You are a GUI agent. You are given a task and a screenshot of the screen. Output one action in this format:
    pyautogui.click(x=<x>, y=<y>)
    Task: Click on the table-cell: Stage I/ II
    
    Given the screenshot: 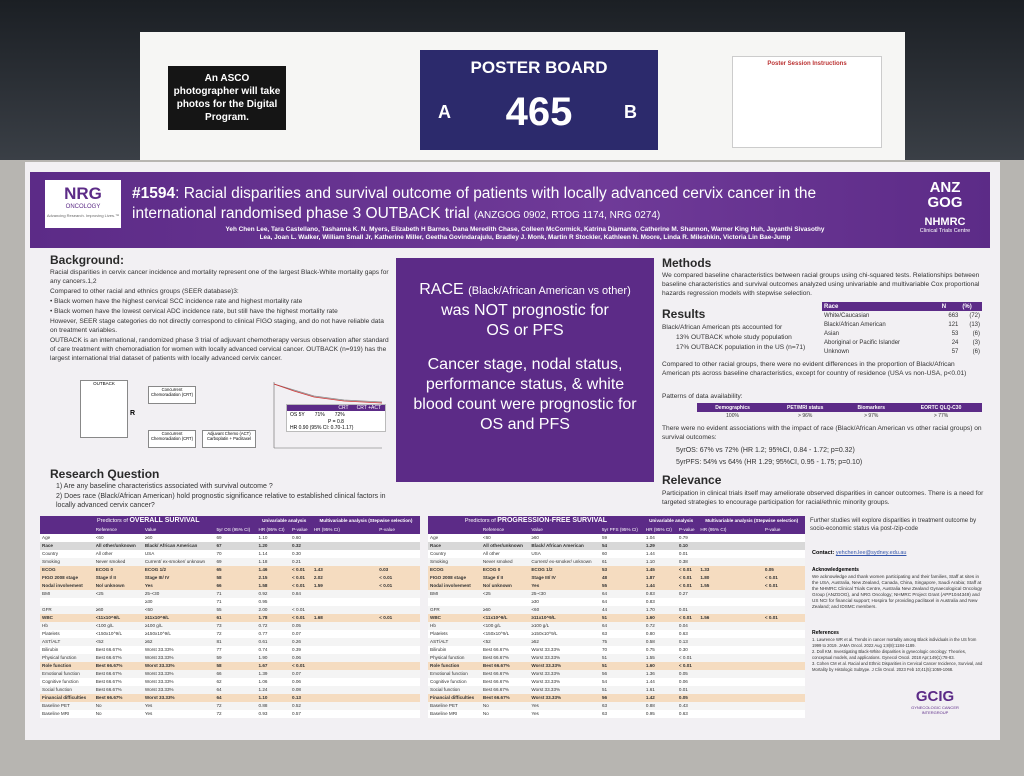 What is the action you would take?
    pyautogui.click(x=105, y=577)
    